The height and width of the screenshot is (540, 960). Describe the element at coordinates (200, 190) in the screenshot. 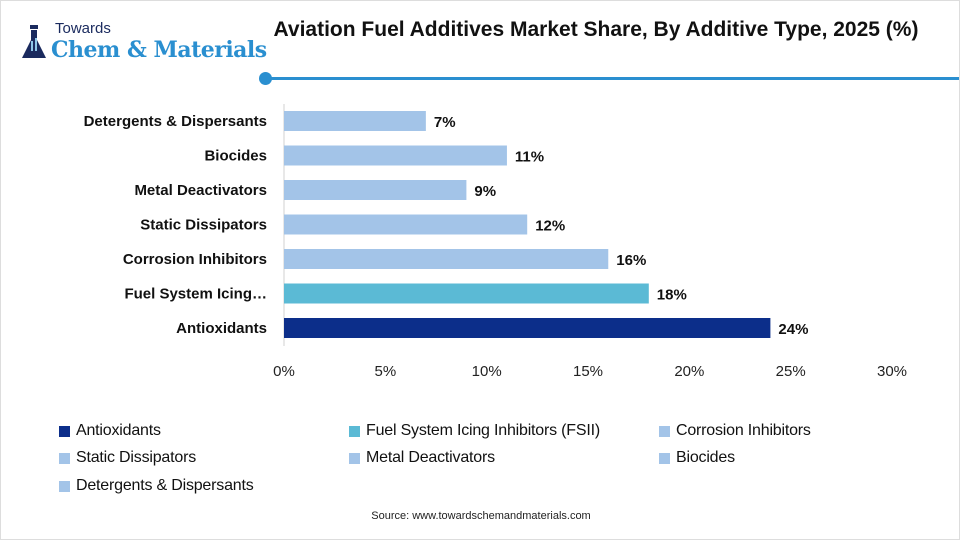

I see `category-label: Metal Deactivators` at that location.